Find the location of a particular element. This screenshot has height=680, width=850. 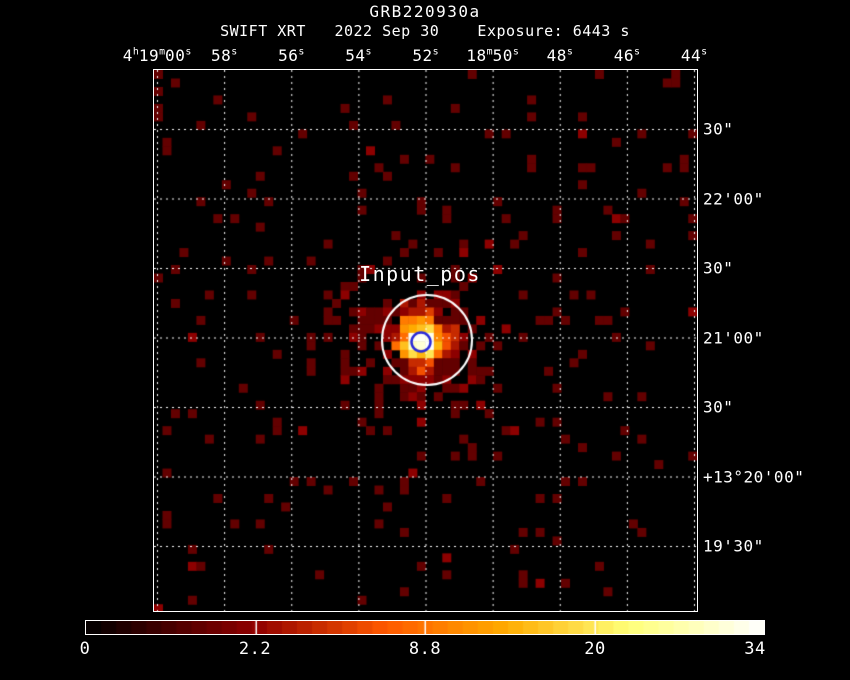

colorbar-tick-label: 20 is located at coordinates (595, 649).